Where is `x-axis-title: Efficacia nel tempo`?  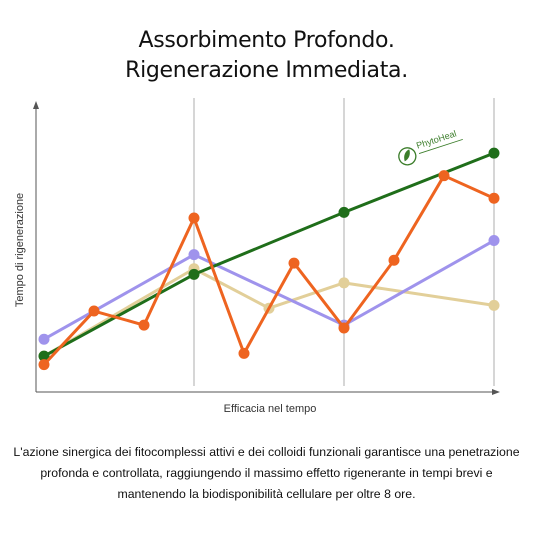 x-axis-title: Efficacia nel tempo is located at coordinates (270, 409).